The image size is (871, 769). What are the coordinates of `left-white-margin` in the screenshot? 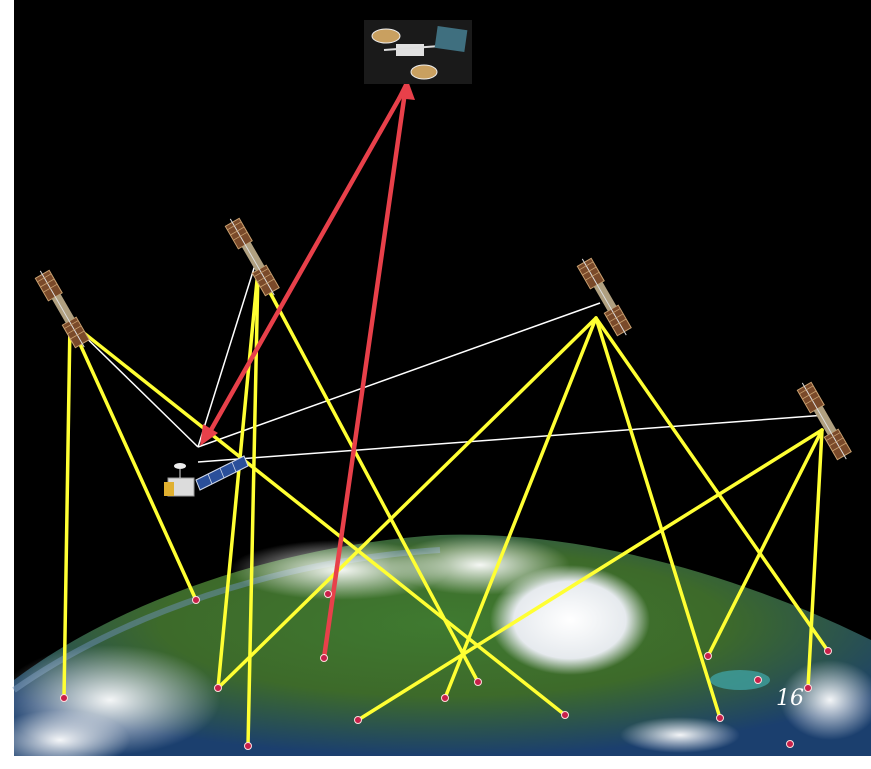 It's located at (7, 384).